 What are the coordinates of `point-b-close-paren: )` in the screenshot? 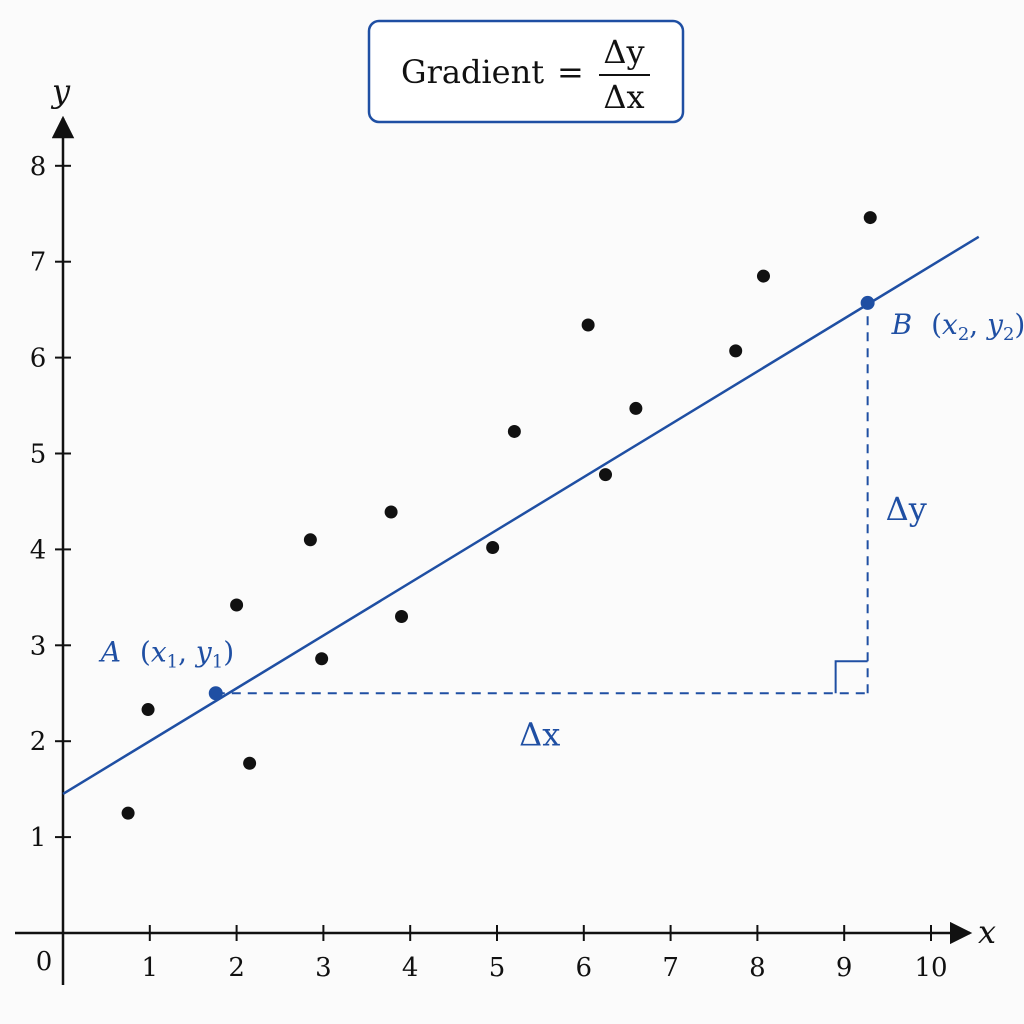 It's located at (1019, 324).